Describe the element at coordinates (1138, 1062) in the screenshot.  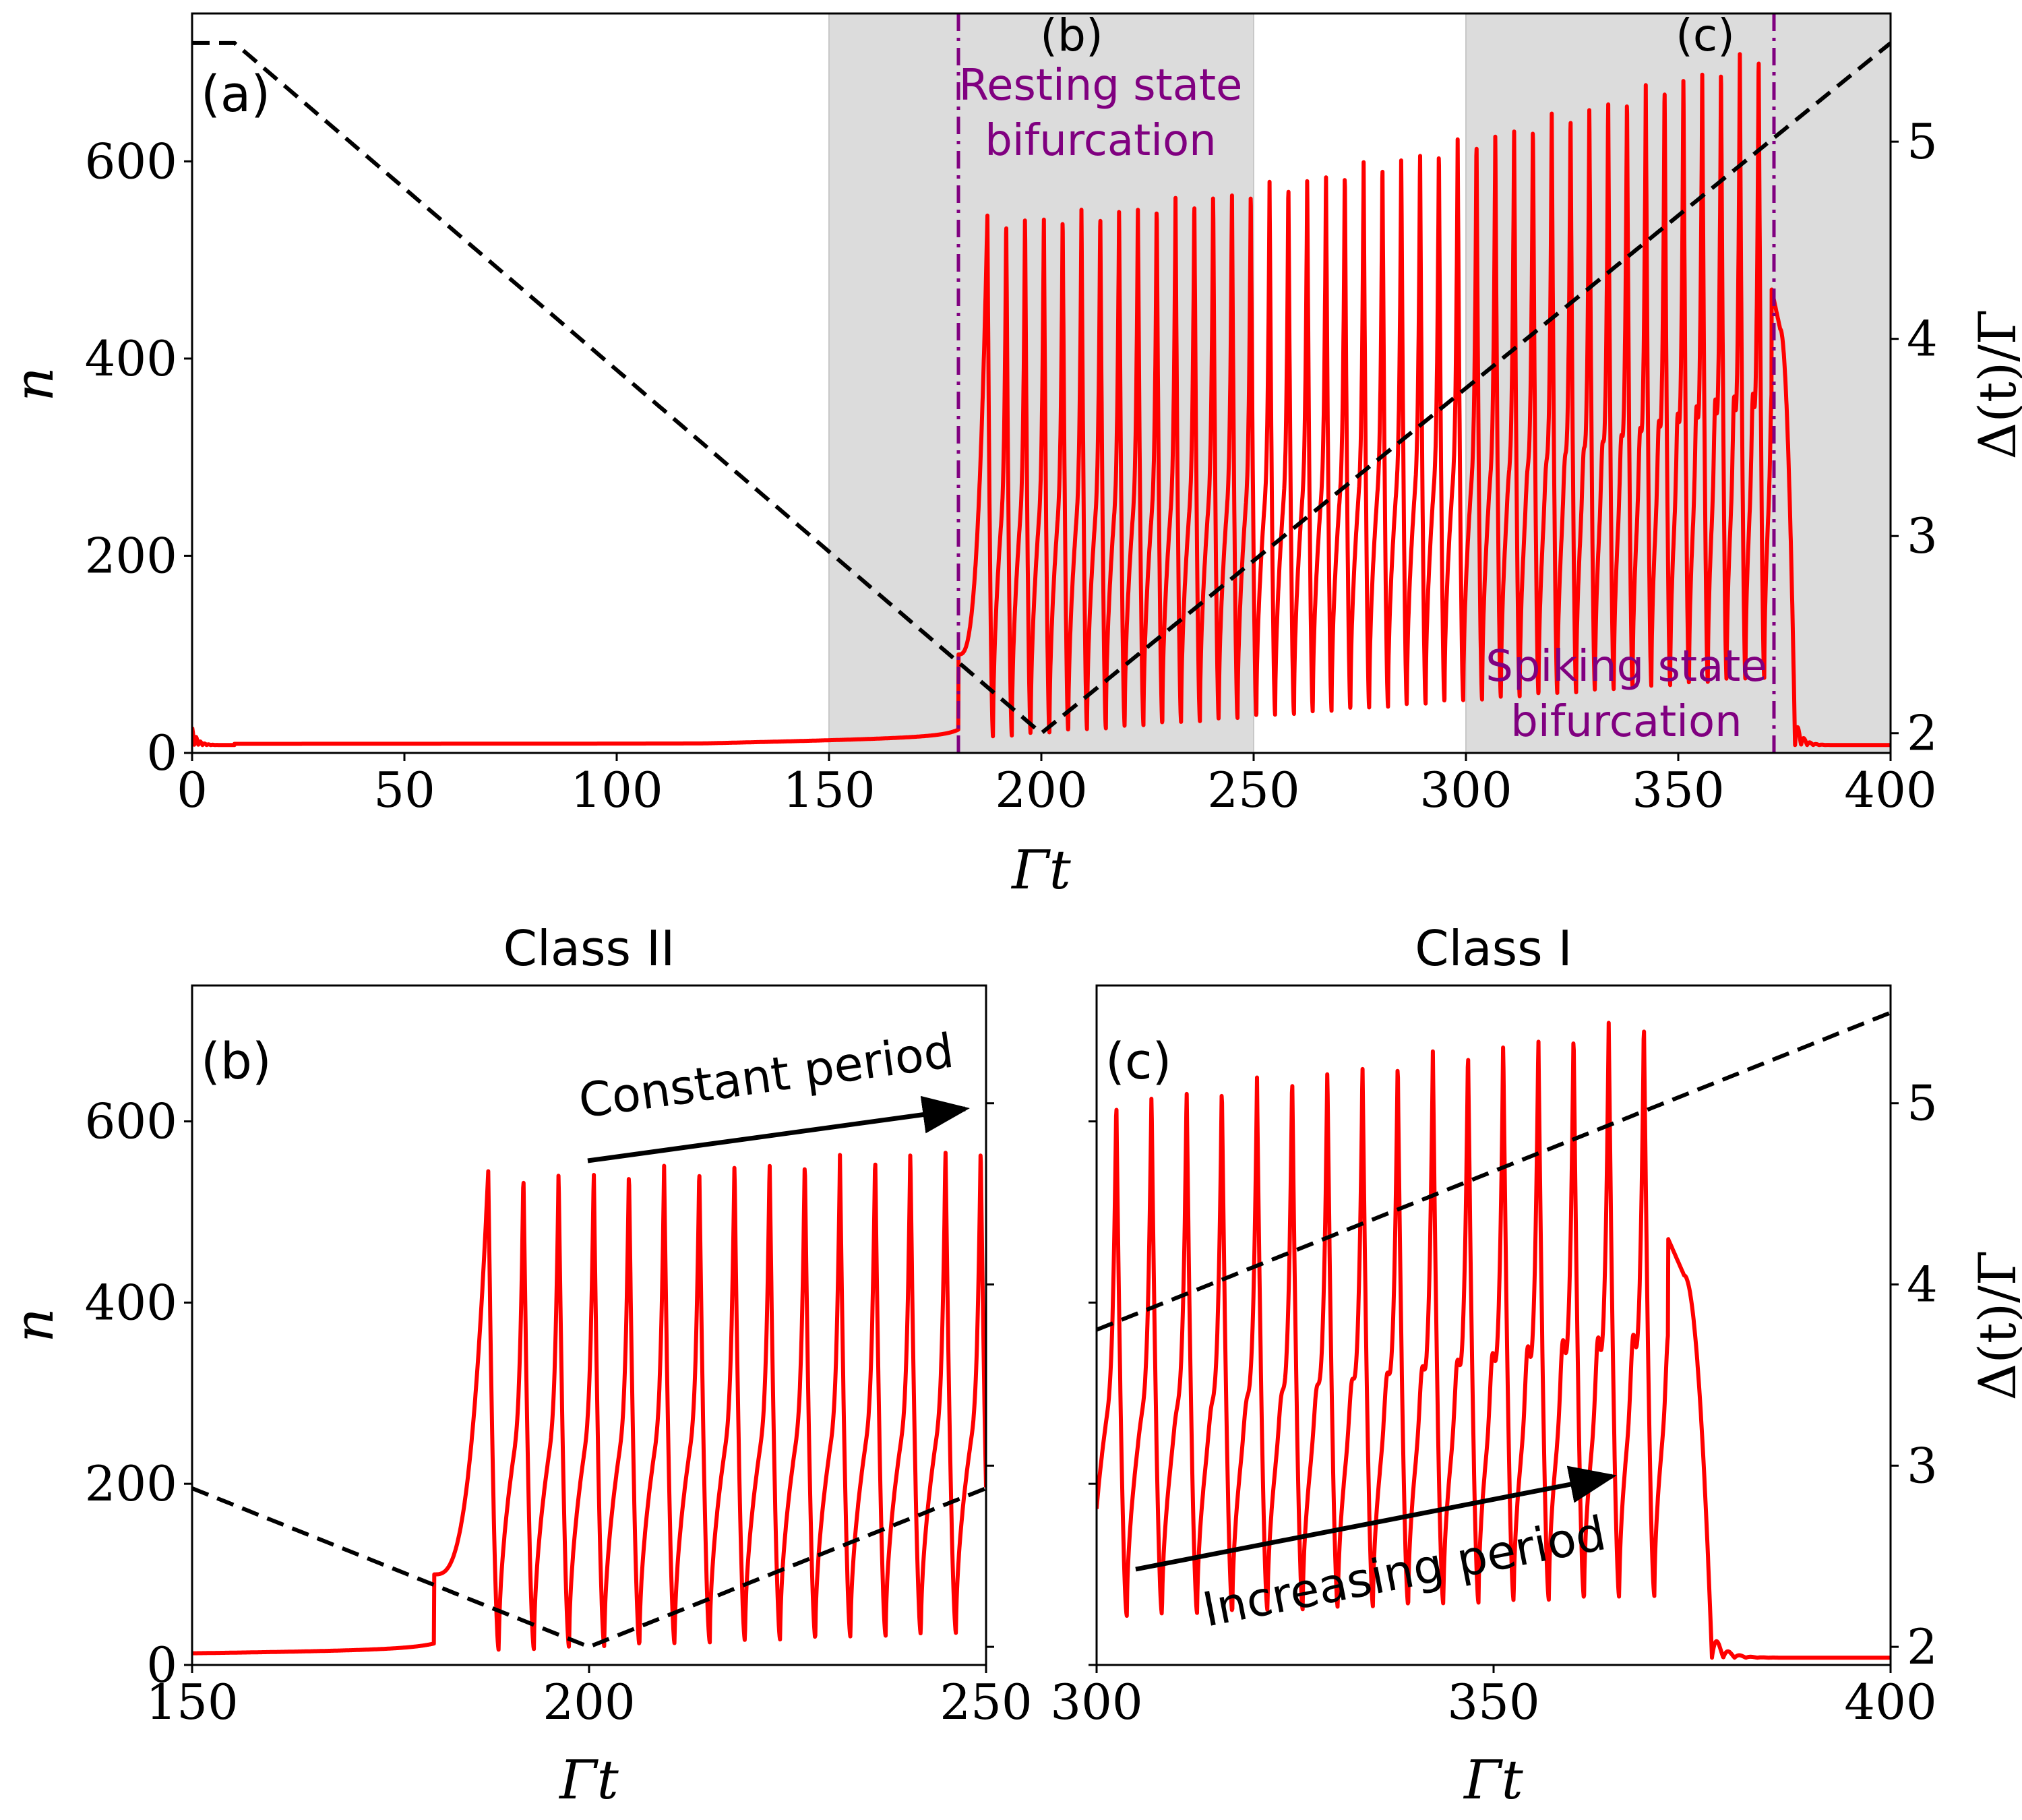
I see `panel-label: (c)` at that location.